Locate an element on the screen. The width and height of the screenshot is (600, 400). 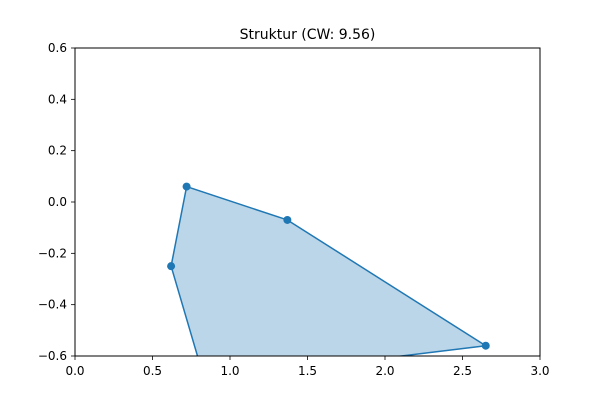
x-tick-label: 1.5 is located at coordinates (307, 371).